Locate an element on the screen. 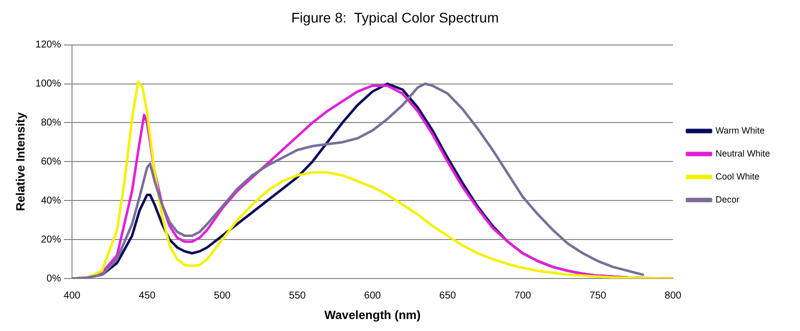 This screenshot has width=800, height=331. y-tick-label: 80% is located at coordinates (51, 122).